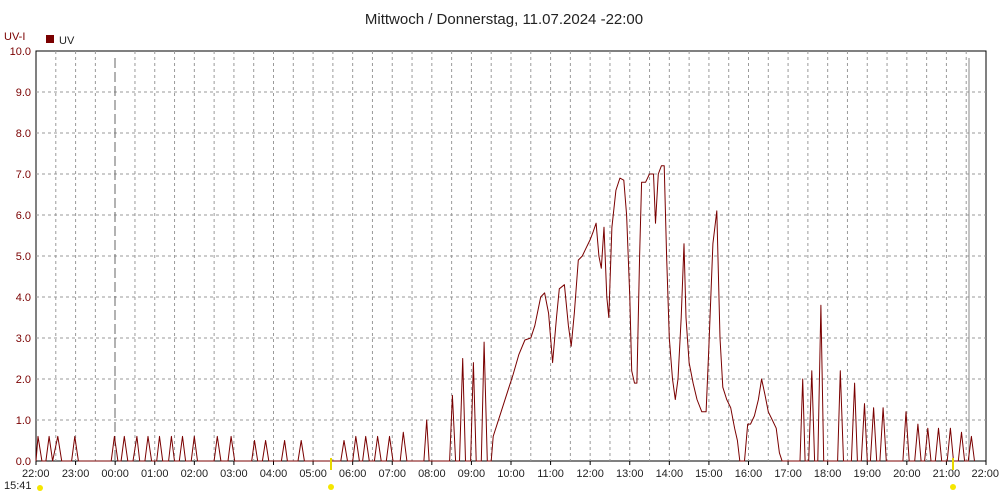 This screenshot has height=491, width=1007. I want to click on x-tick-label: 12:00, so click(590, 474).